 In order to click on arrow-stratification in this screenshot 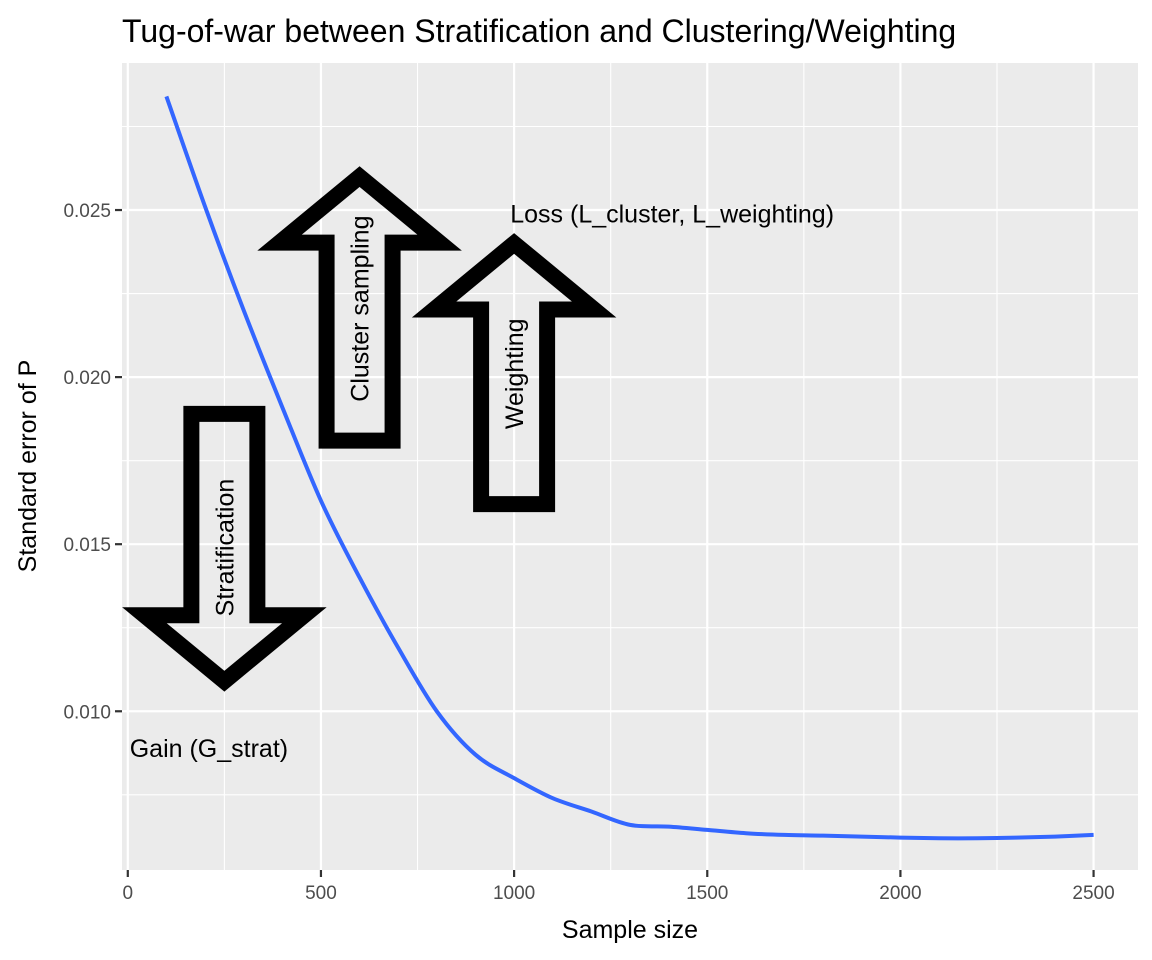, I will do `click(224, 548)`.